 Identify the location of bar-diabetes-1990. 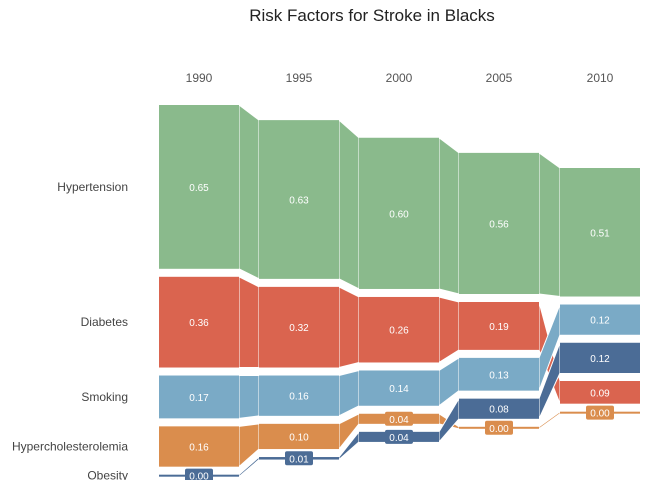
(199, 322).